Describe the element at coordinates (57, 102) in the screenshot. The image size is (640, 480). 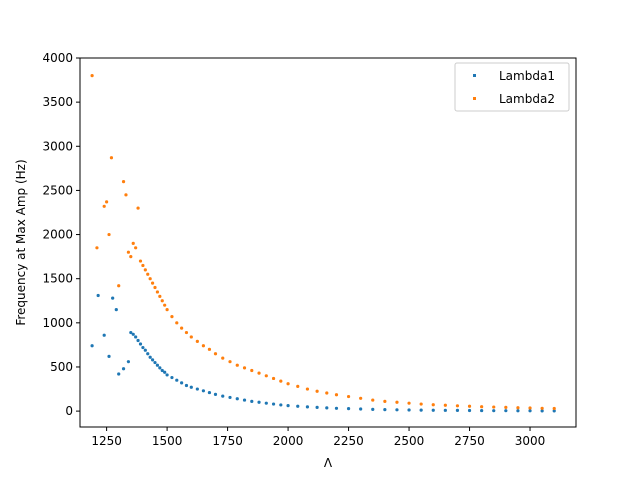
I see `y-tick-label: 3500` at that location.